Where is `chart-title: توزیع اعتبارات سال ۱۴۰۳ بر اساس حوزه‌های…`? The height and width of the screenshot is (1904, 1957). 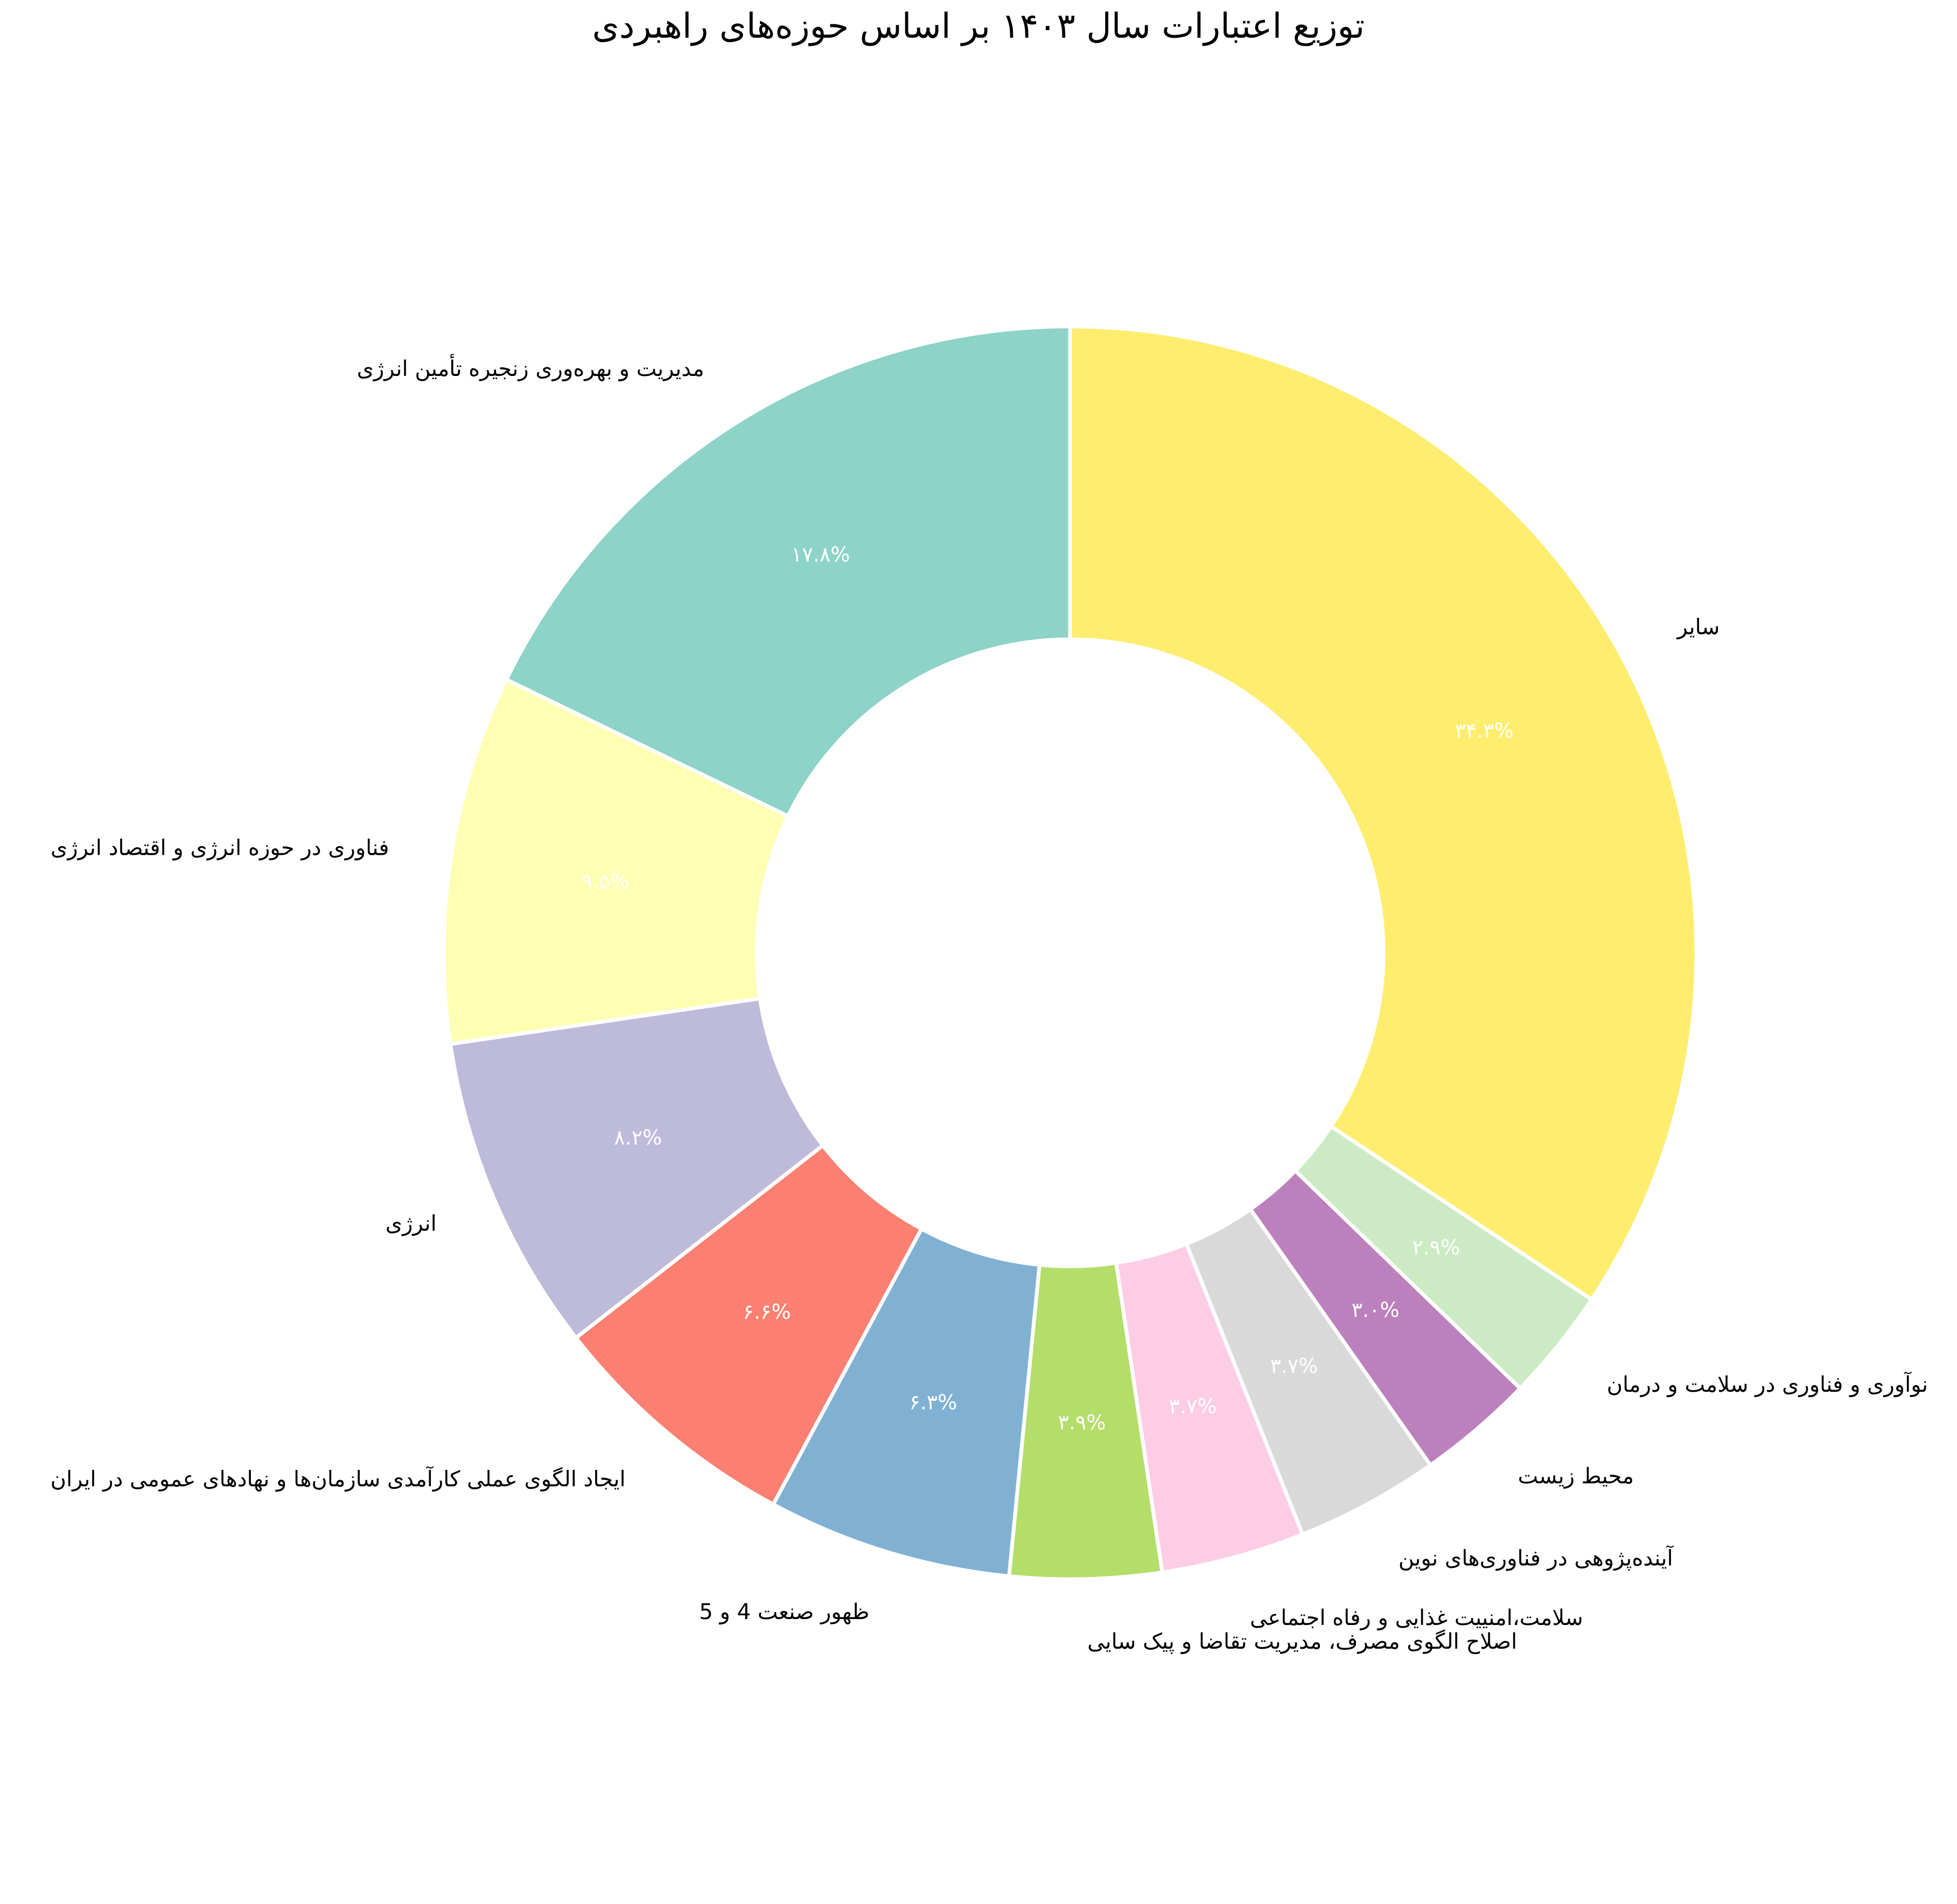 chart-title: توزیع اعتبارات سال ۱۴۰۳ بر اساس حوزه‌های… is located at coordinates (979, 26).